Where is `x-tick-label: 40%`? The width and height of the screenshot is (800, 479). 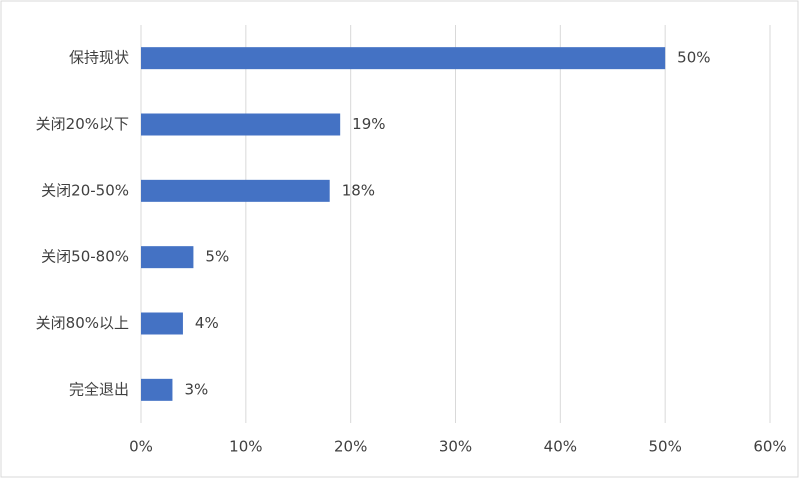 x-tick-label: 40% is located at coordinates (560, 447).